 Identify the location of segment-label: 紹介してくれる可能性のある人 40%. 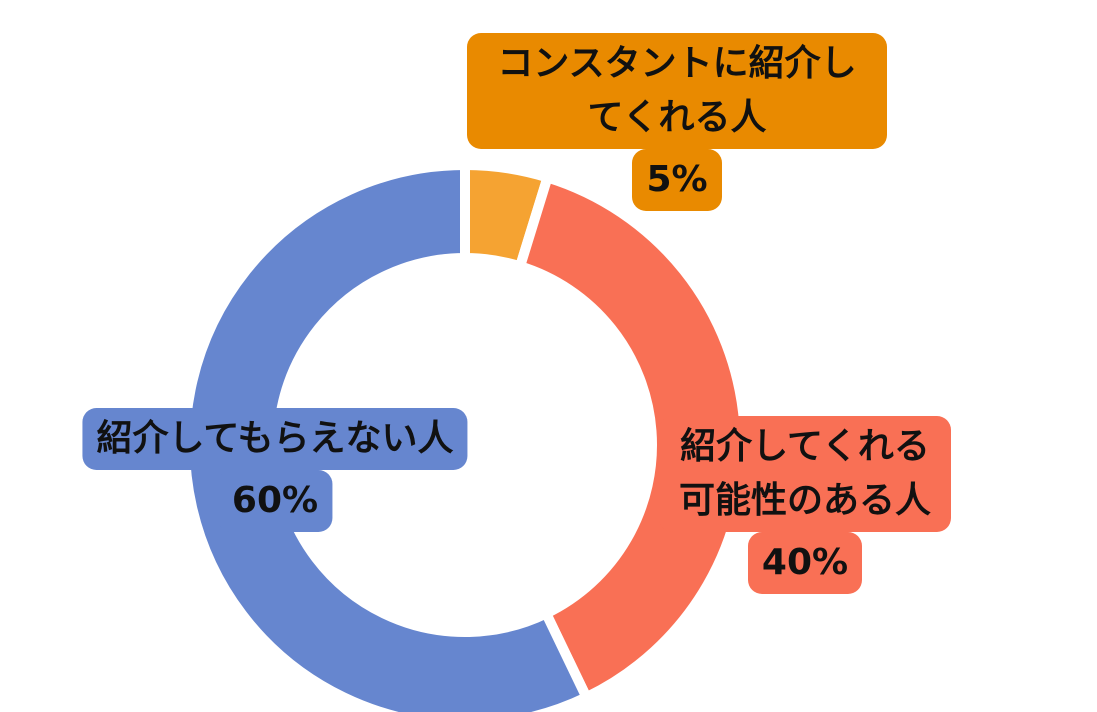
(805, 505).